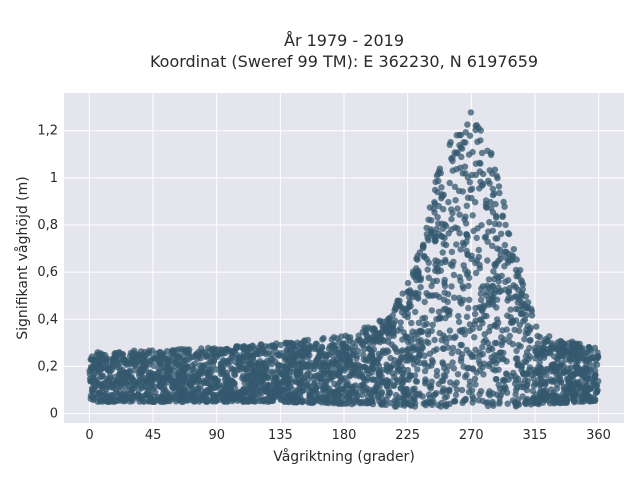 The image size is (640, 480). What do you see at coordinates (54, 414) in the screenshot?
I see `y-tick-label: 0` at bounding box center [54, 414].